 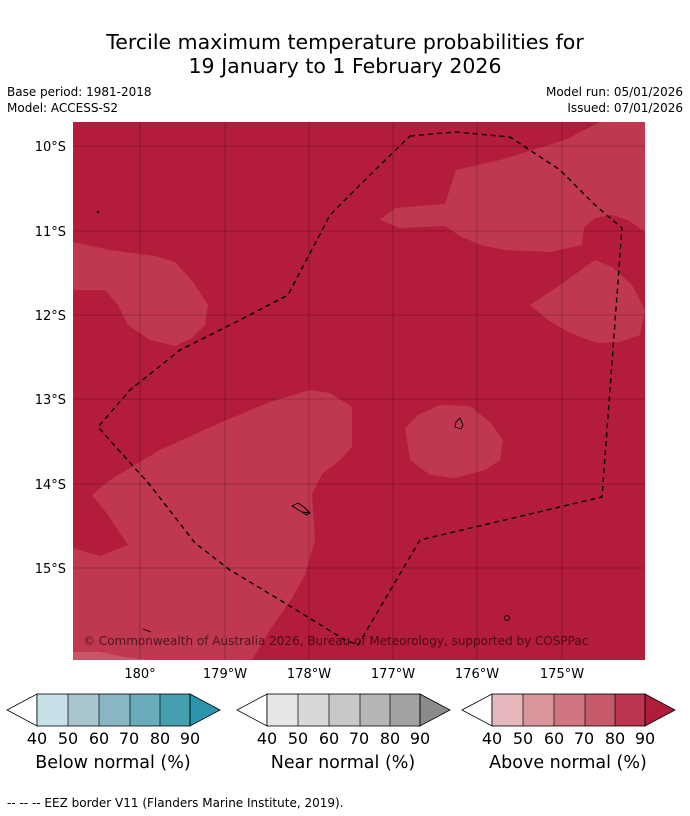 What do you see at coordinates (50, 569) in the screenshot?
I see `lat-label: 15°S` at bounding box center [50, 569].